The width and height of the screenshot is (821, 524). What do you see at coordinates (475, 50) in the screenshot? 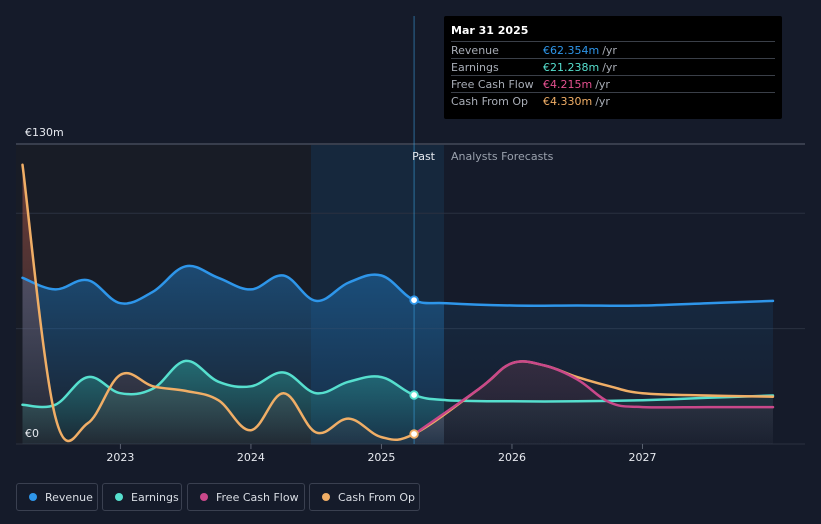
I see `tooltip-label: Revenue` at bounding box center [475, 50].